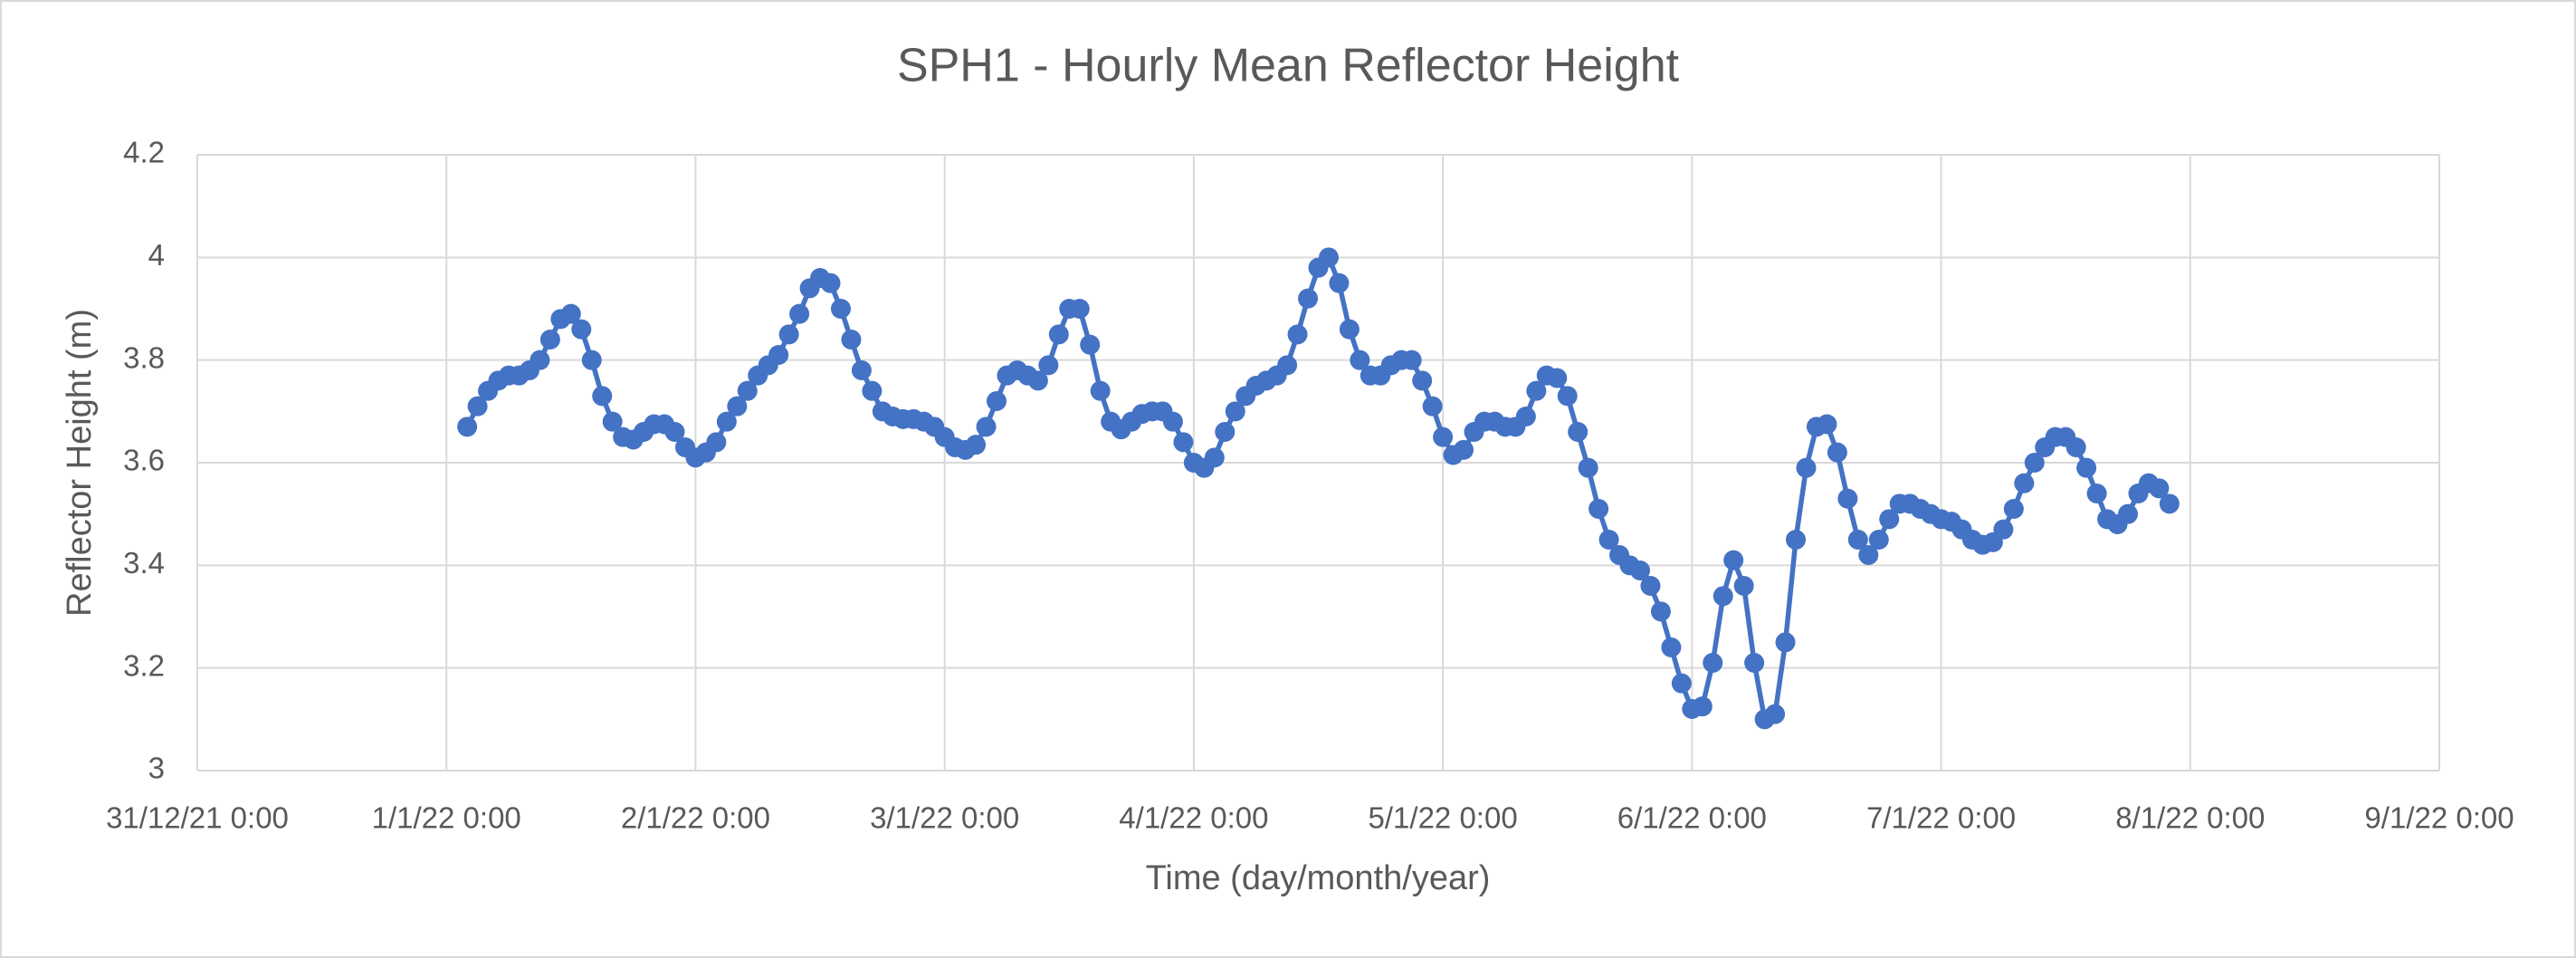  I want to click on y-tick-label: 4, so click(157, 255).